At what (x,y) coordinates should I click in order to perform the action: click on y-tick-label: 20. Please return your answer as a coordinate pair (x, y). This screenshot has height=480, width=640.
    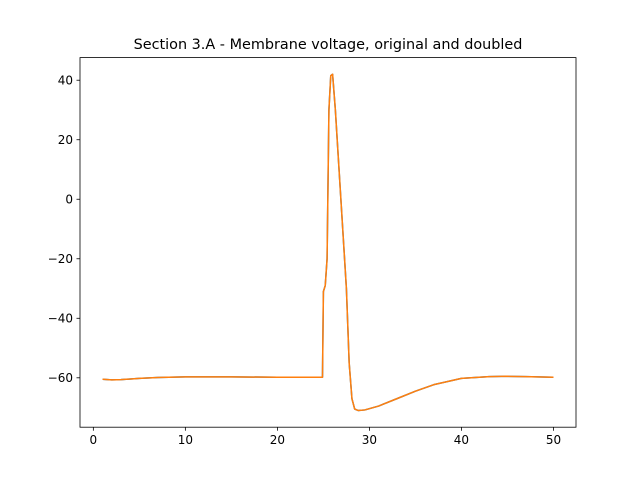
    Looking at the image, I should click on (65, 140).